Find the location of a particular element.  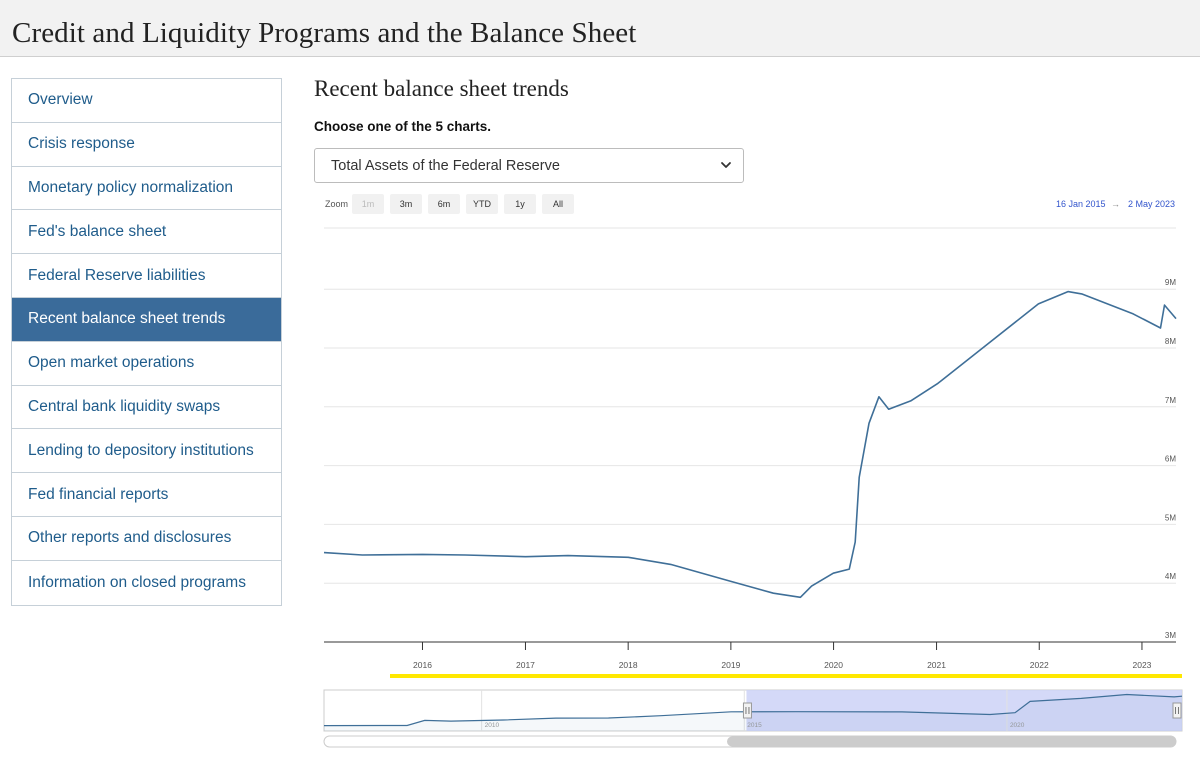

sidebar-item-label: Other reports and disclosures is located at coordinates (130, 538).